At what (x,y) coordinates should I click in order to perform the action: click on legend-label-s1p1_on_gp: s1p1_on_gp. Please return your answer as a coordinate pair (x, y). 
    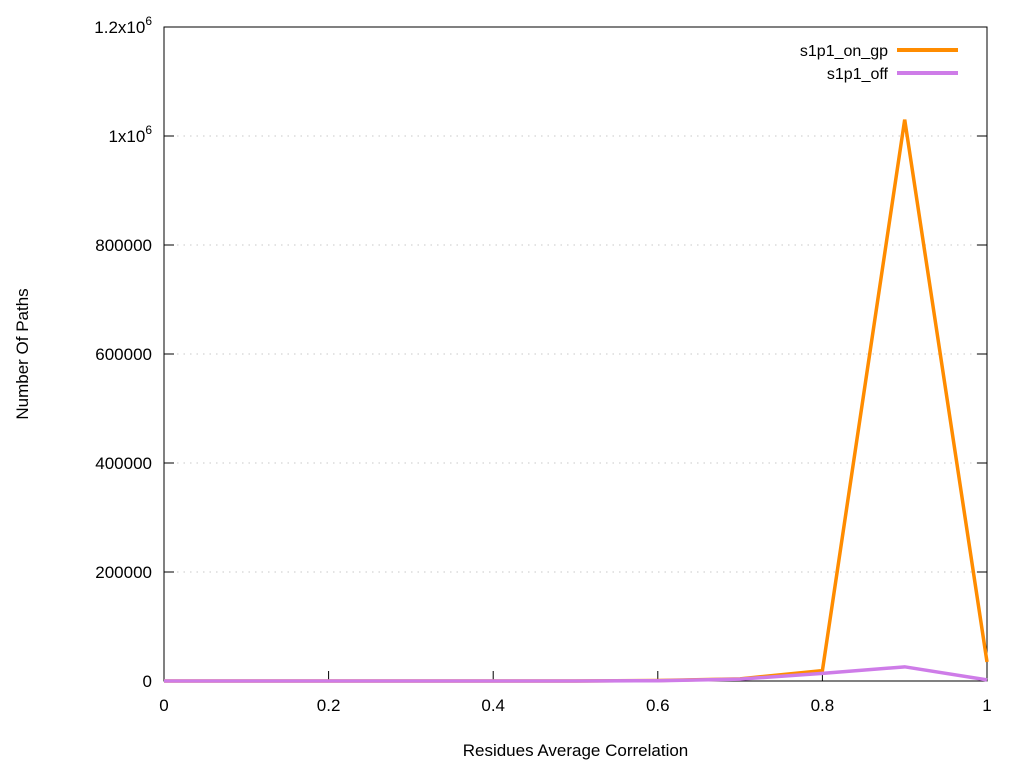
    Looking at the image, I should click on (844, 51).